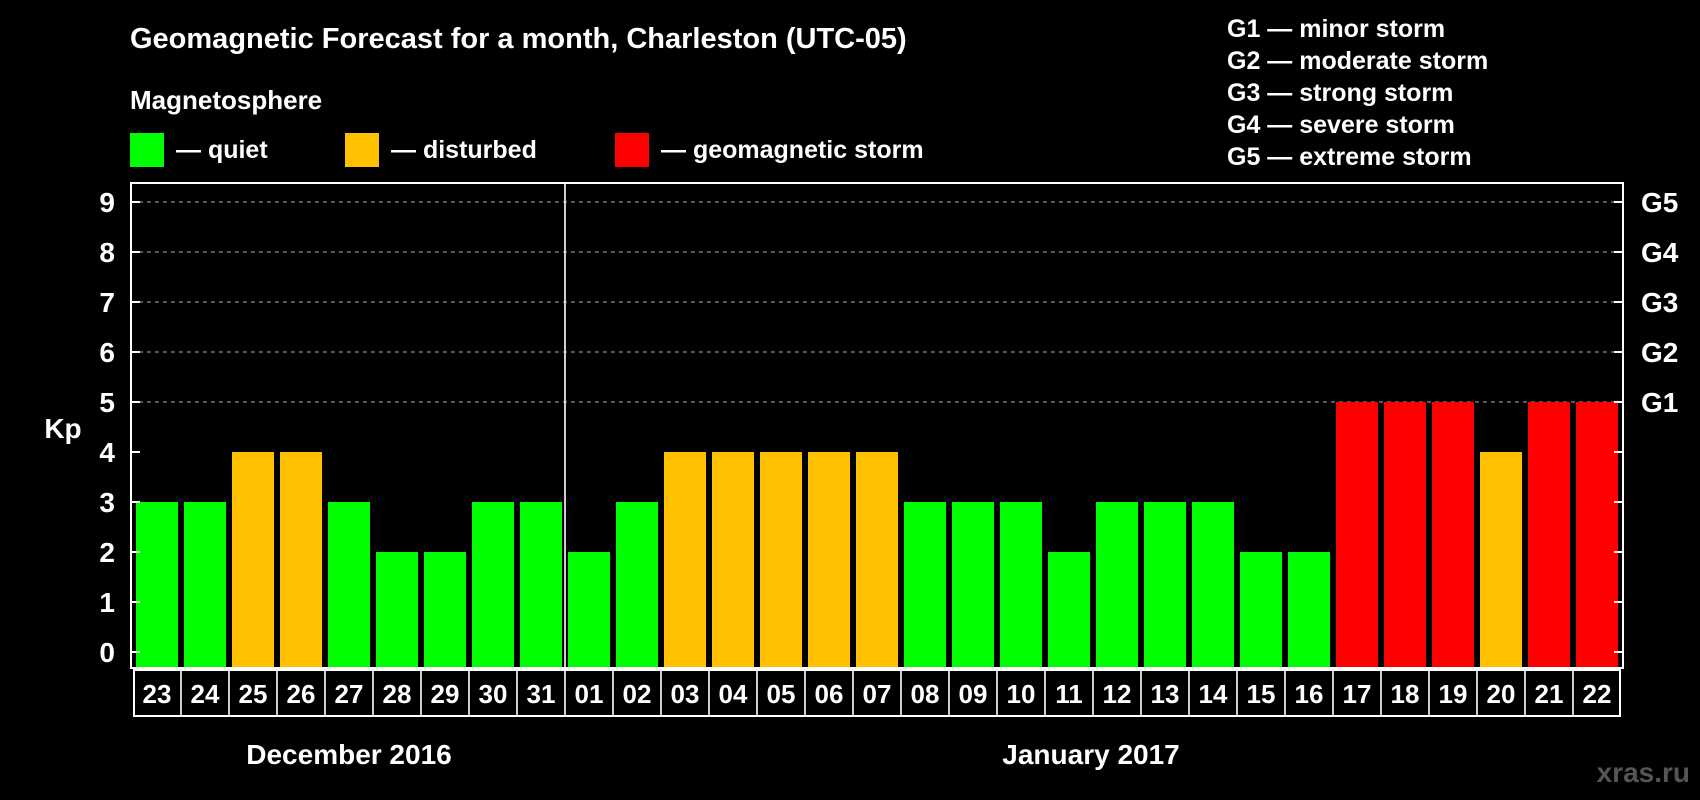 This screenshot has width=1700, height=800. I want to click on legend-swatch-quiet, so click(147, 150).